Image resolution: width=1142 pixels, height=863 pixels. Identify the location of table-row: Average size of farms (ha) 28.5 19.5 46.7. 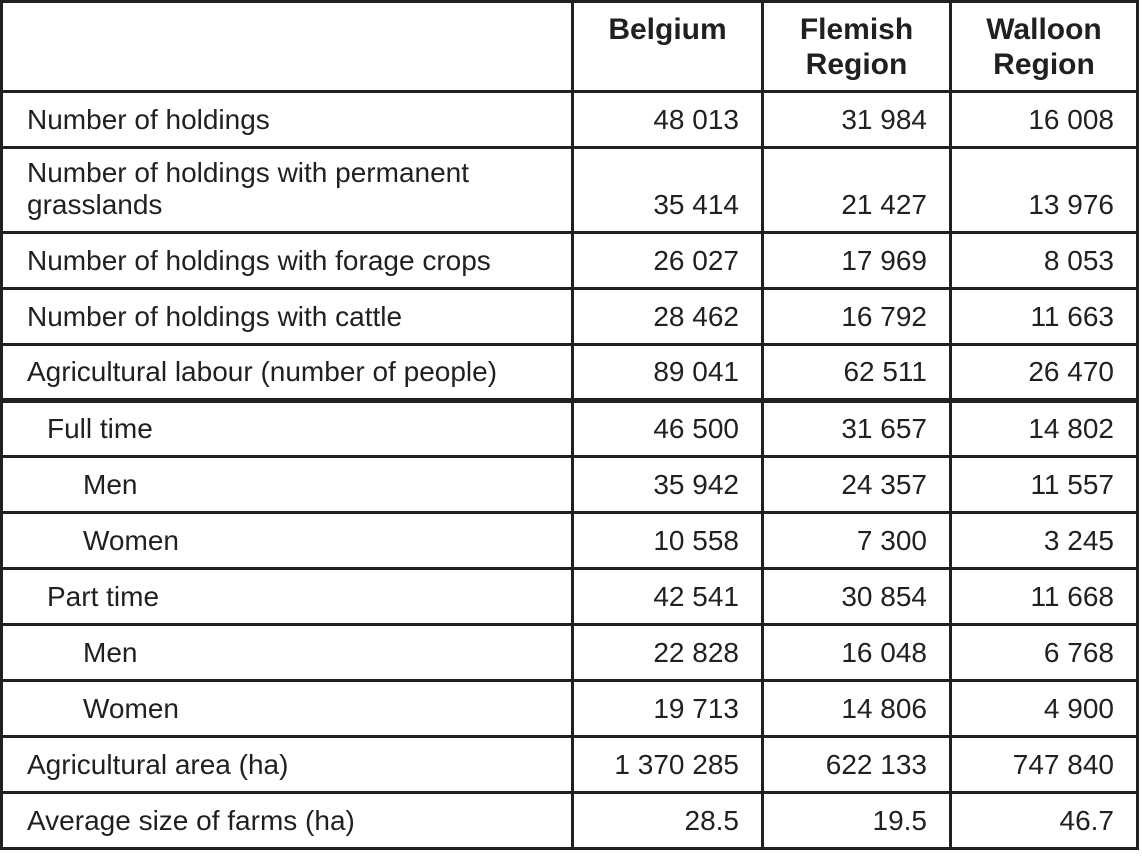
(569, 820).